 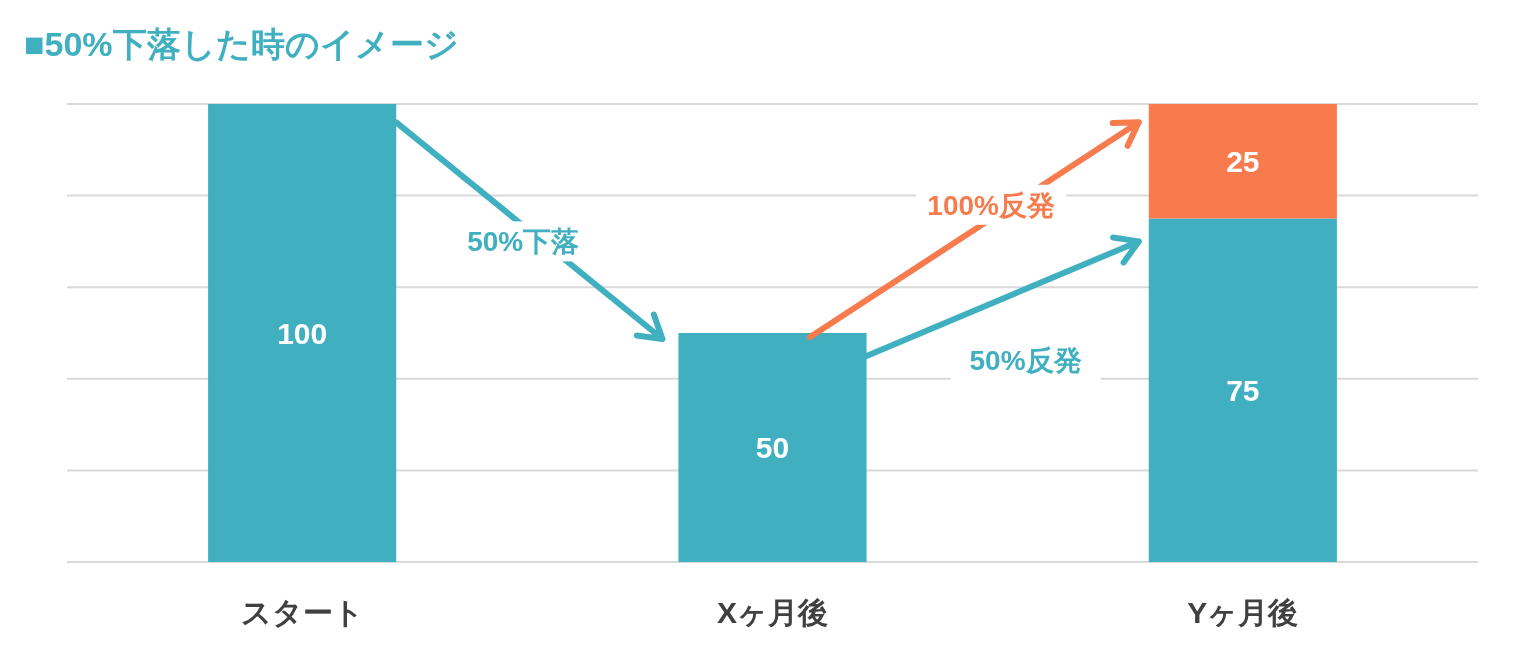 What do you see at coordinates (302, 333) in the screenshot?
I see `data-label: 100` at bounding box center [302, 333].